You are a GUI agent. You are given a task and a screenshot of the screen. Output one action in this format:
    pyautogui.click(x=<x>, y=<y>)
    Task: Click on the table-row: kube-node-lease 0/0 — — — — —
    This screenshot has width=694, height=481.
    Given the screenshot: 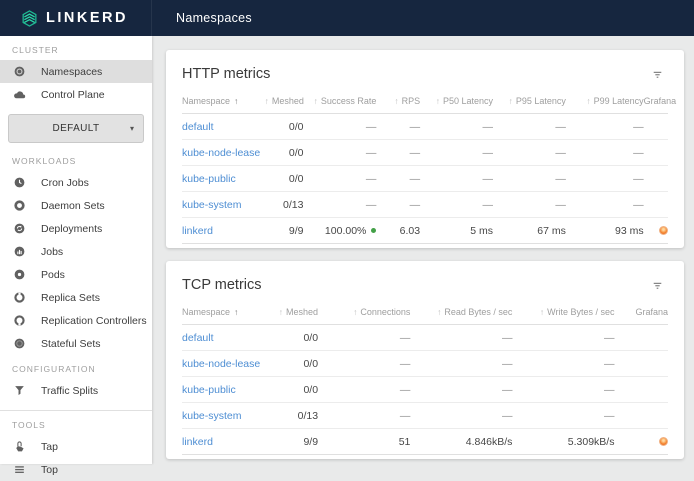 What is the action you would take?
    pyautogui.click(x=425, y=153)
    